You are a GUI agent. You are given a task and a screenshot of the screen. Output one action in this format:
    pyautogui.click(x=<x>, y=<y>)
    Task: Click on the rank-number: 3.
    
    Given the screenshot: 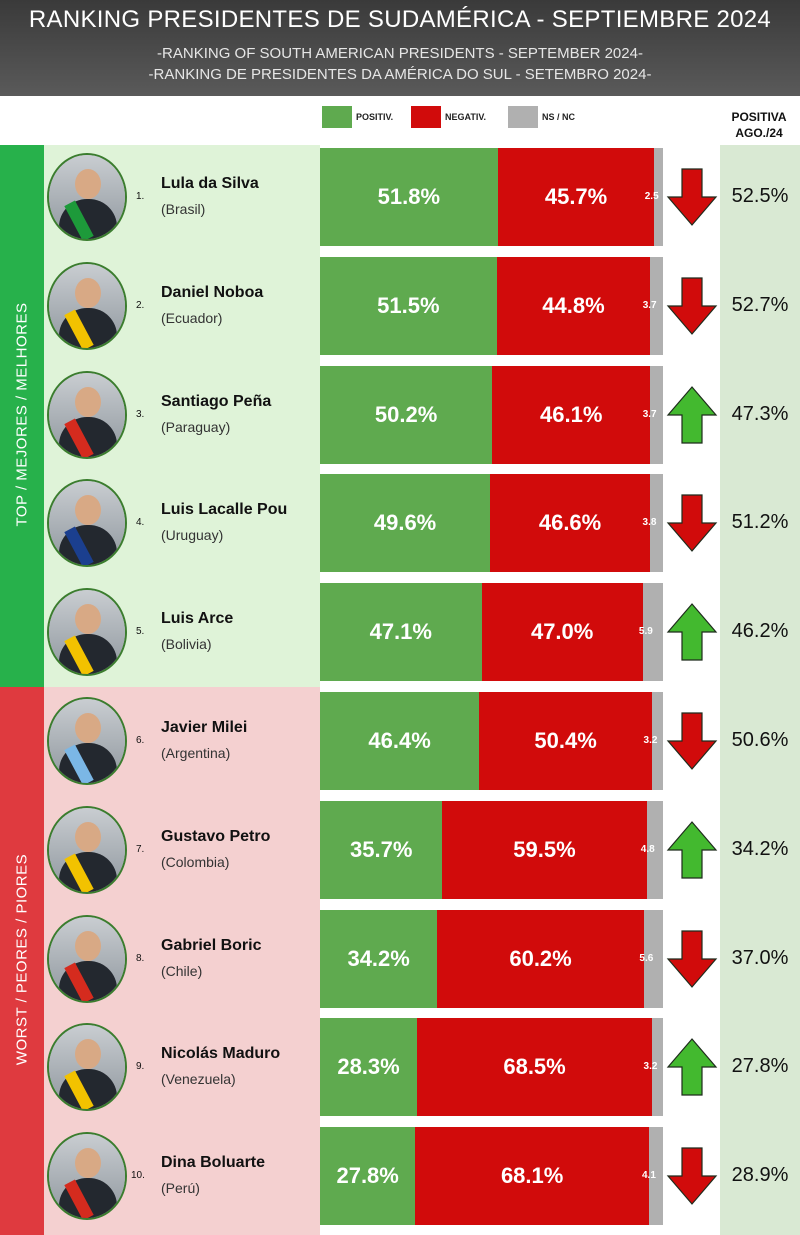 What is the action you would take?
    pyautogui.click(x=140, y=414)
    